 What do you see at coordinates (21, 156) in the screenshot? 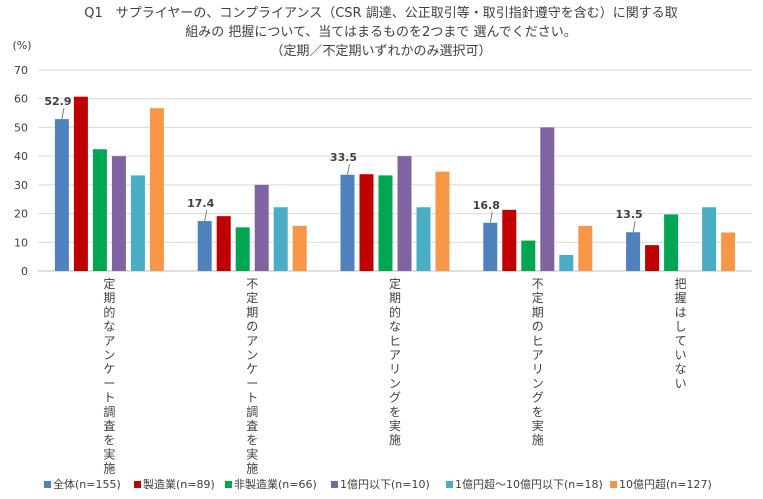
I see `y-tick-label: 40` at bounding box center [21, 156].